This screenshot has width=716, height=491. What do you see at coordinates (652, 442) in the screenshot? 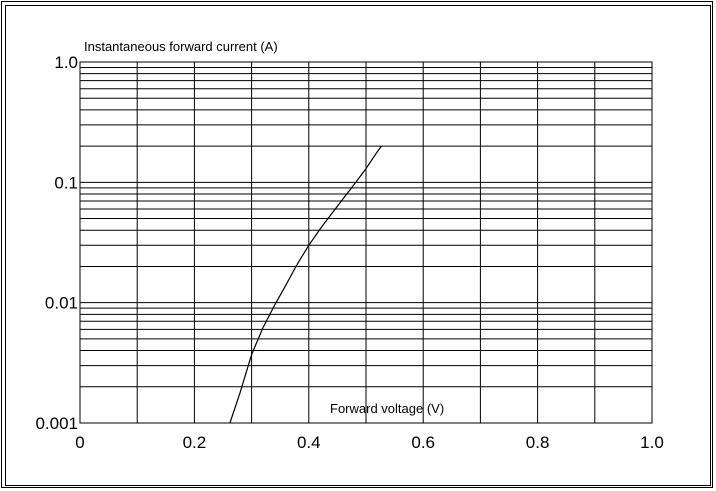
I see `x-tick-label: 1.0` at bounding box center [652, 442].